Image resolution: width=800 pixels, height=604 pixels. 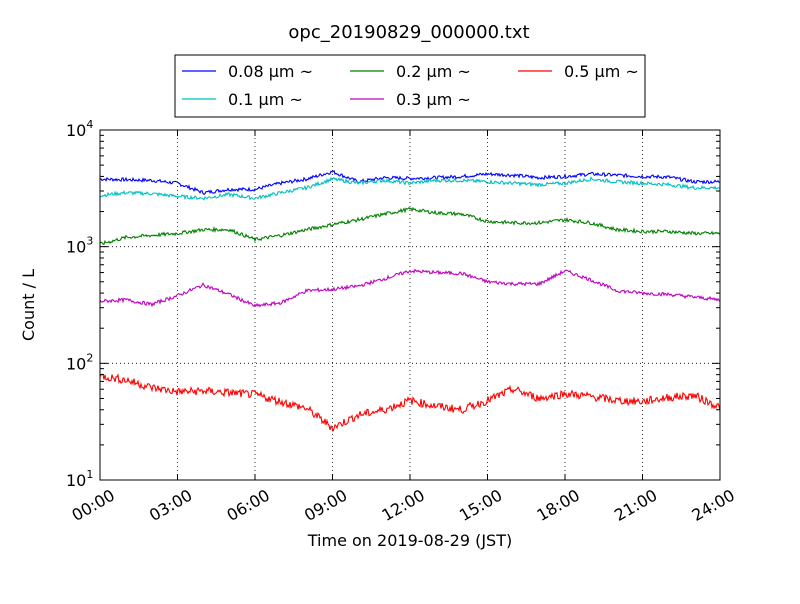 What do you see at coordinates (601, 71) in the screenshot?
I see `legend-label: 0.5 μm ~` at bounding box center [601, 71].